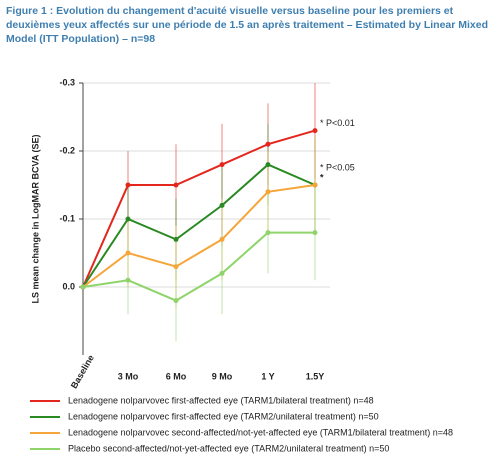 Image resolution: width=500 pixels, height=465 pixels. Describe the element at coordinates (128, 376) in the screenshot. I see `x-tick-label: 3 Mo` at that location.